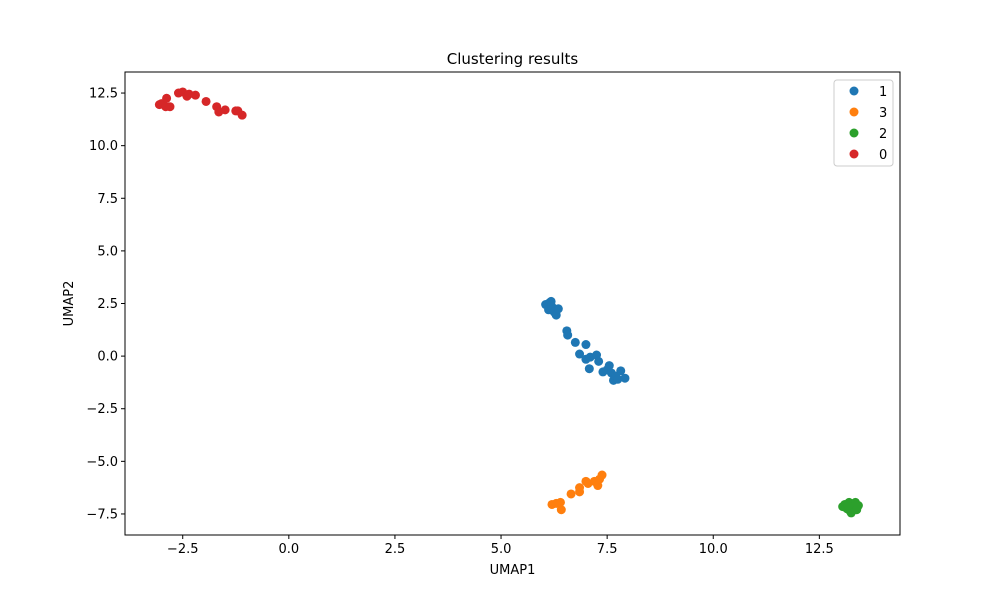 This screenshot has width=1000, height=600. What do you see at coordinates (288, 549) in the screenshot?
I see `x-tick-label: 0.0` at bounding box center [288, 549].